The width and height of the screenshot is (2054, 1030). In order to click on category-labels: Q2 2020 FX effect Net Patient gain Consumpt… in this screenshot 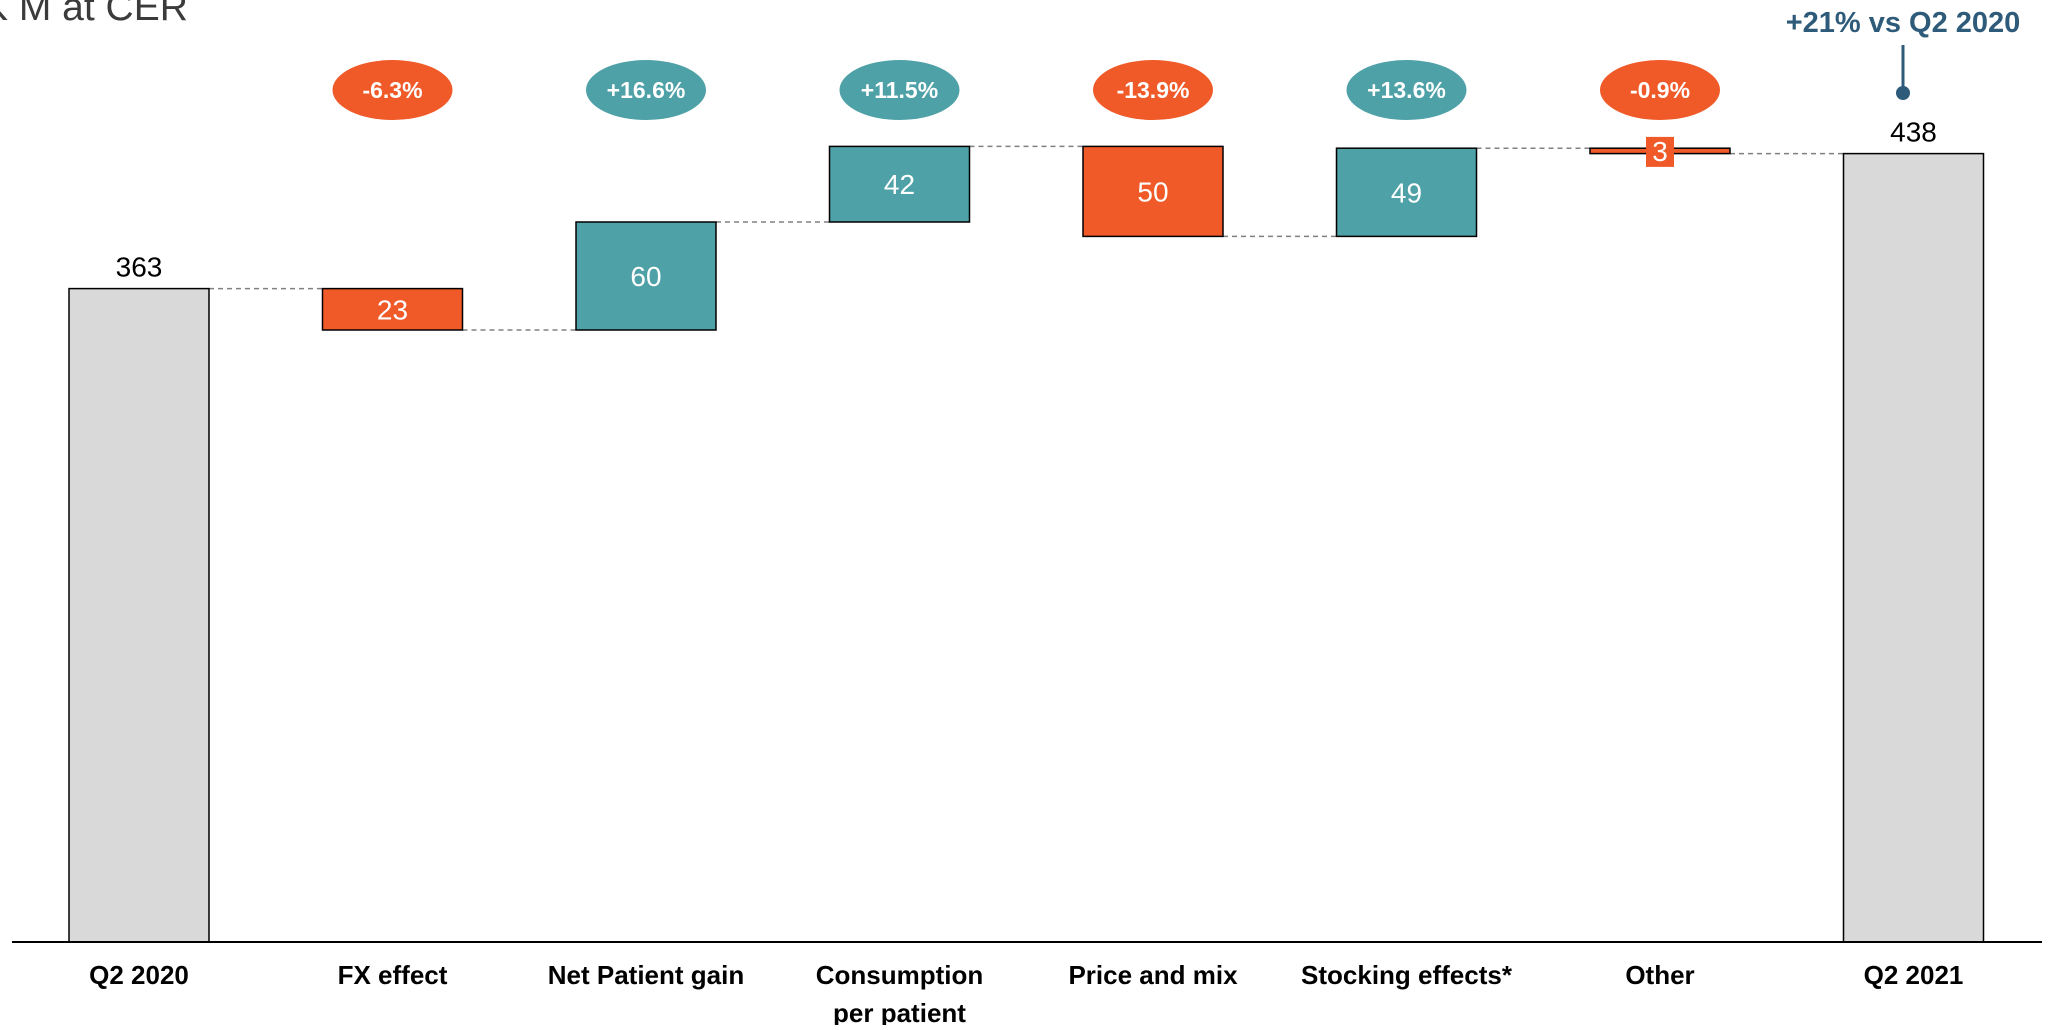, I will do `click(1026, 994)`.